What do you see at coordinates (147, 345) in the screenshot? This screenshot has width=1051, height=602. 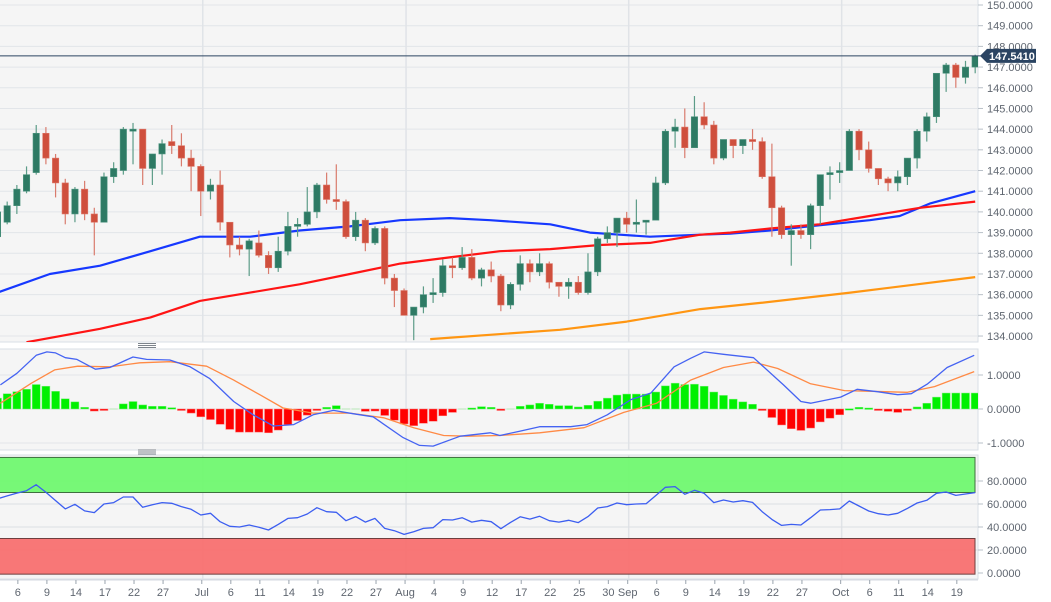 I see `pane-resize-handle` at bounding box center [147, 345].